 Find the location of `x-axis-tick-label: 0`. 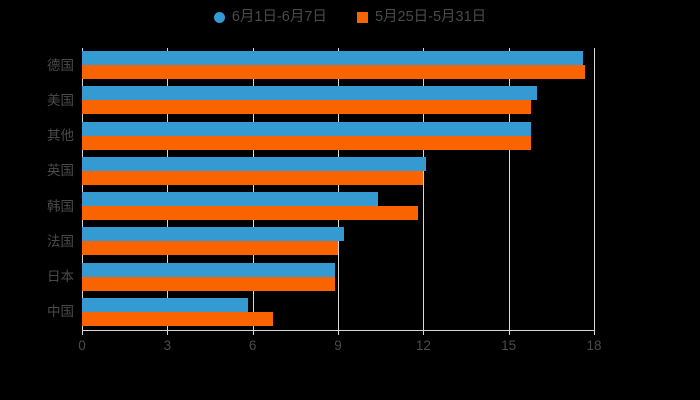

x-axis-tick-label: 0 is located at coordinates (82, 345).